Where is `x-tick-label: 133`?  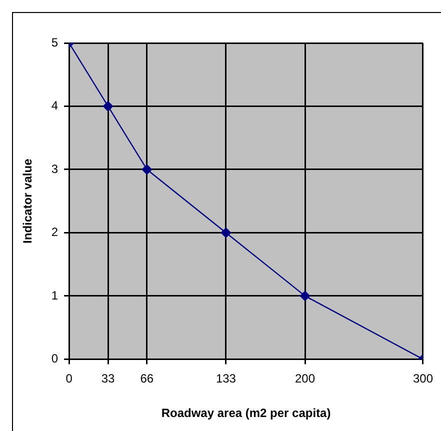 x-tick-label: 133 is located at coordinates (226, 379).